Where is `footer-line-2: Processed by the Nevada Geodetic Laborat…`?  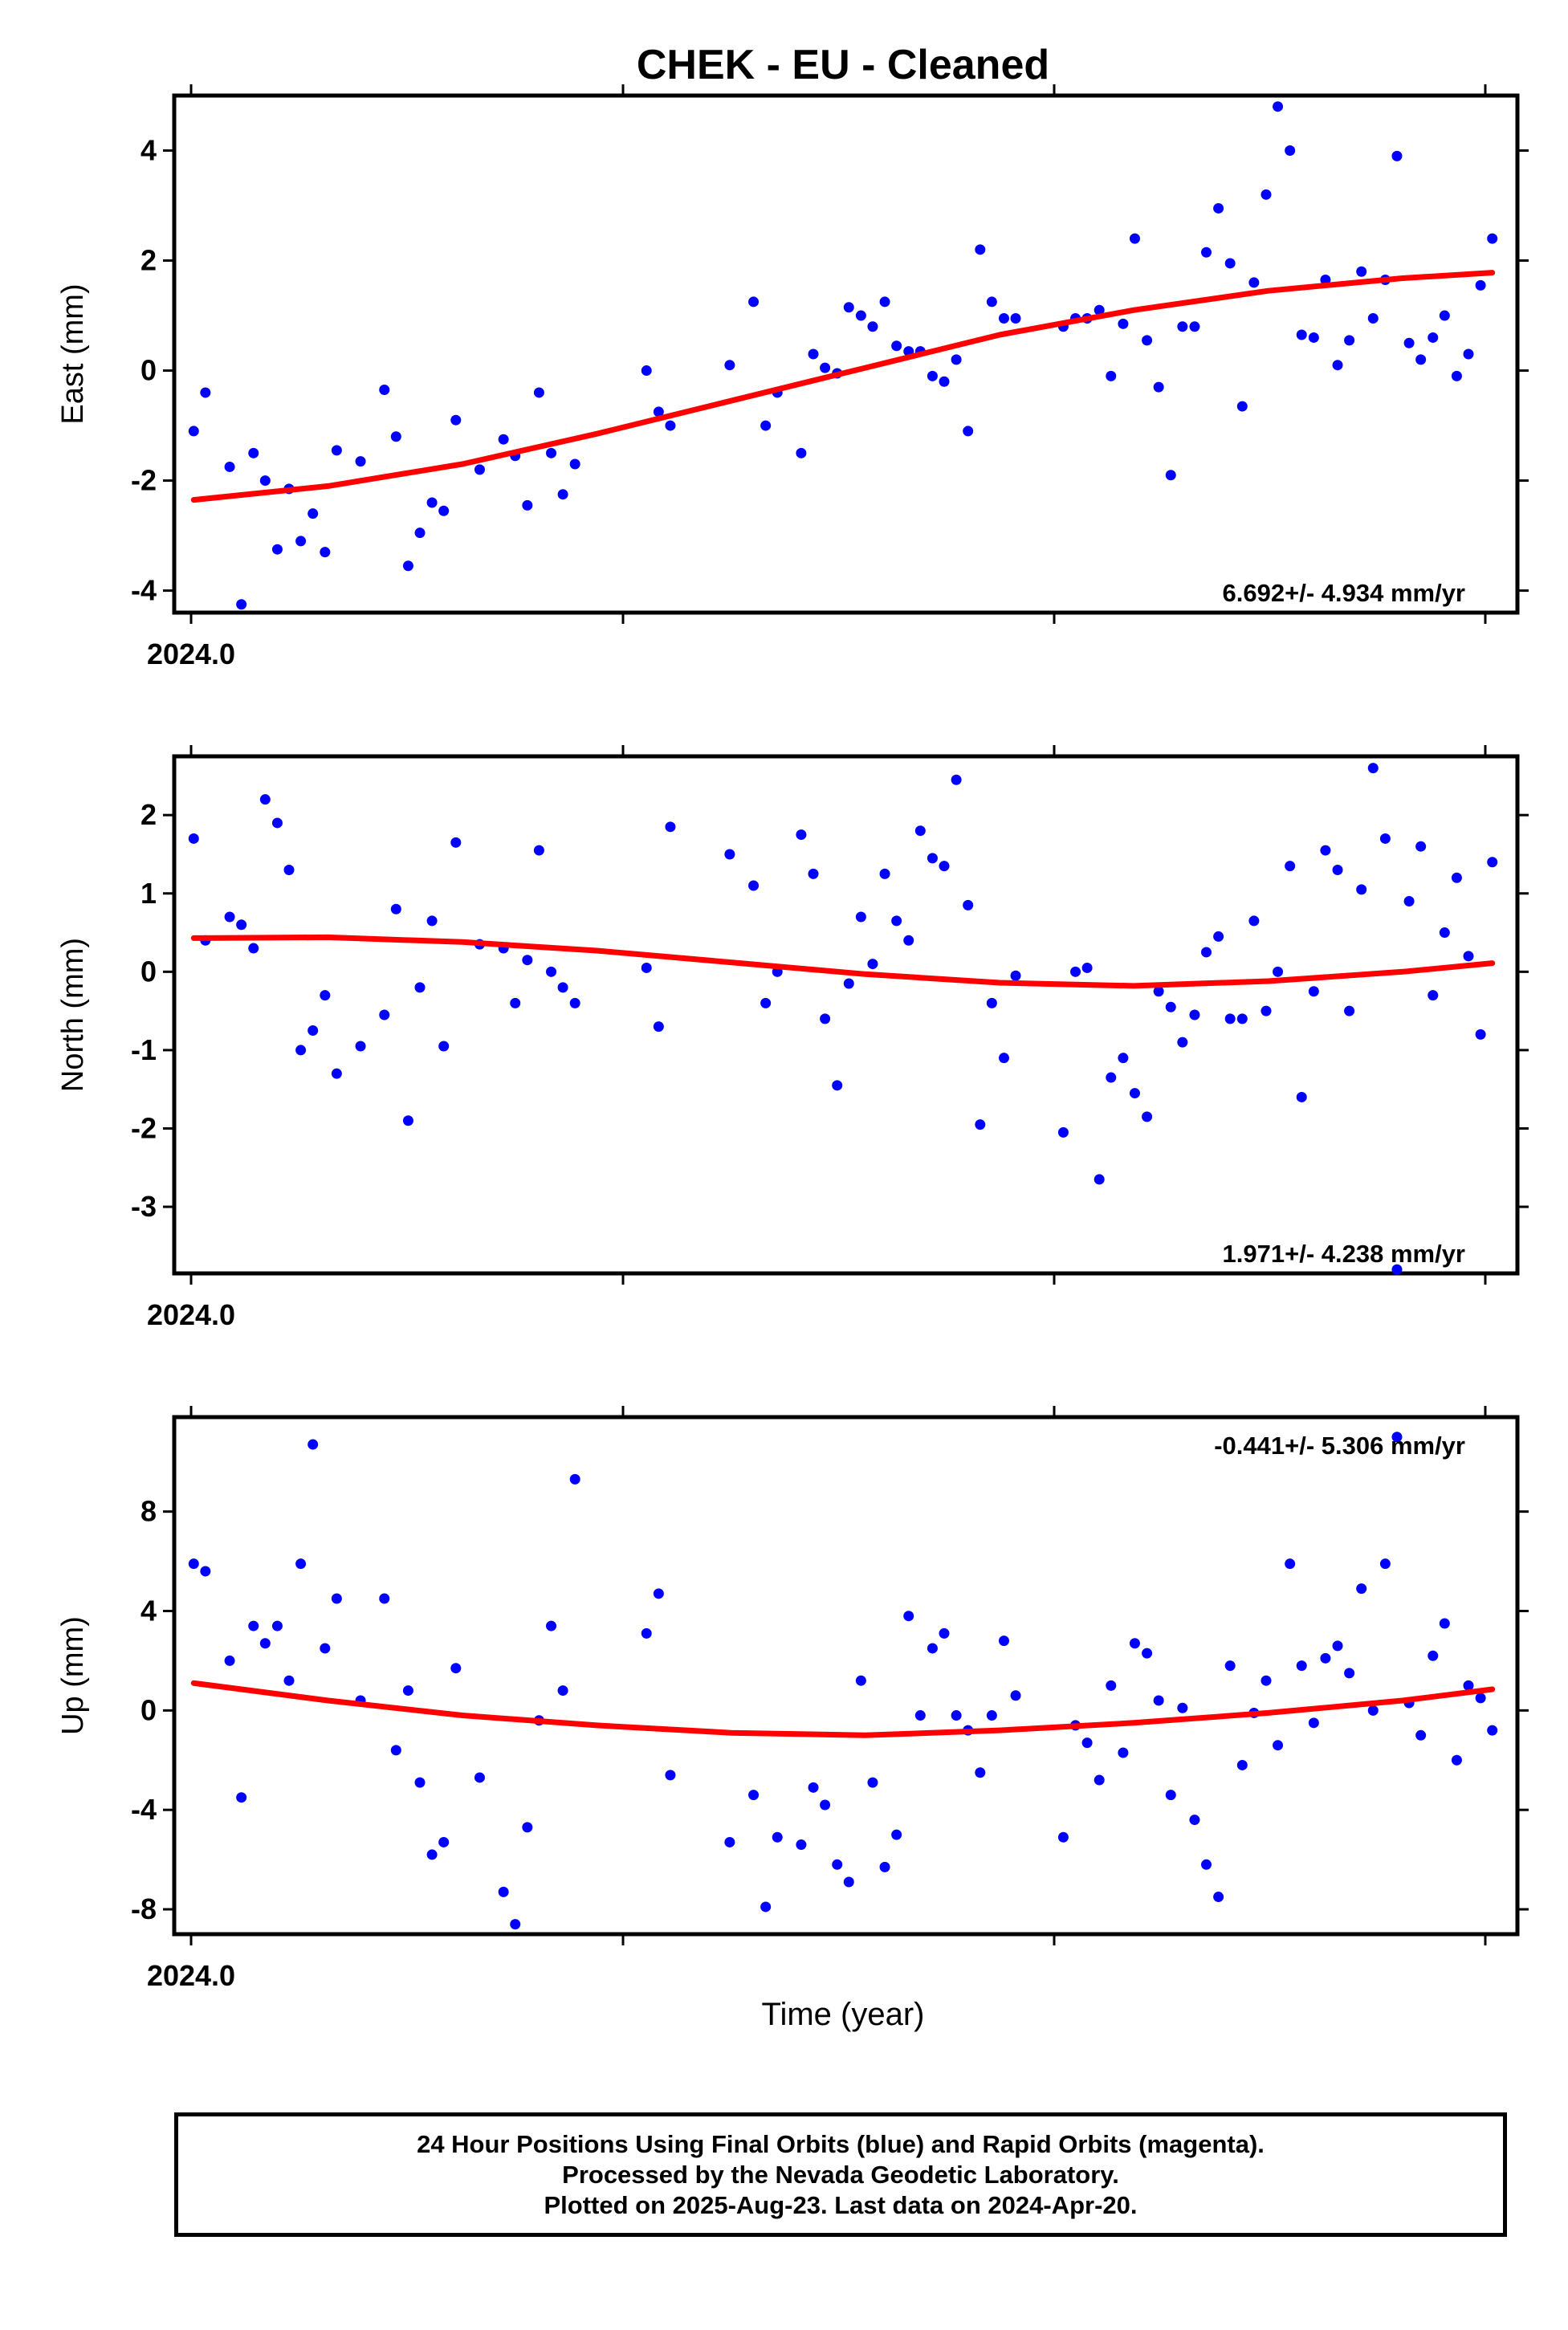 footer-line-2: Processed by the Nevada Geodetic Laborat… is located at coordinates (840, 2174).